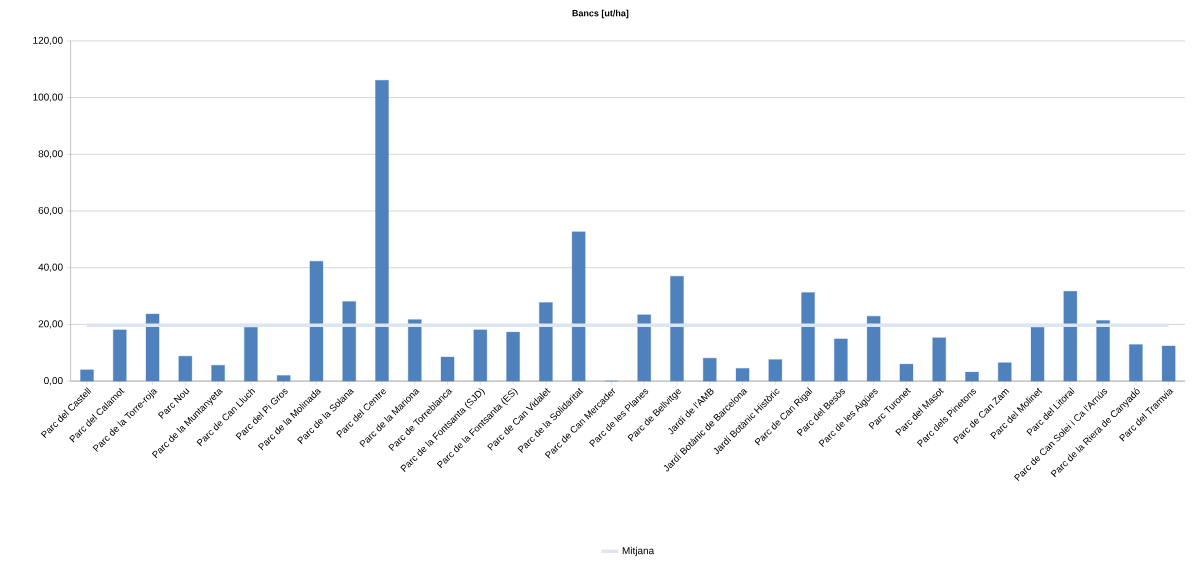  What do you see at coordinates (600, 14) in the screenshot?
I see `chart-title: Bancs [ut/ha]` at bounding box center [600, 14].